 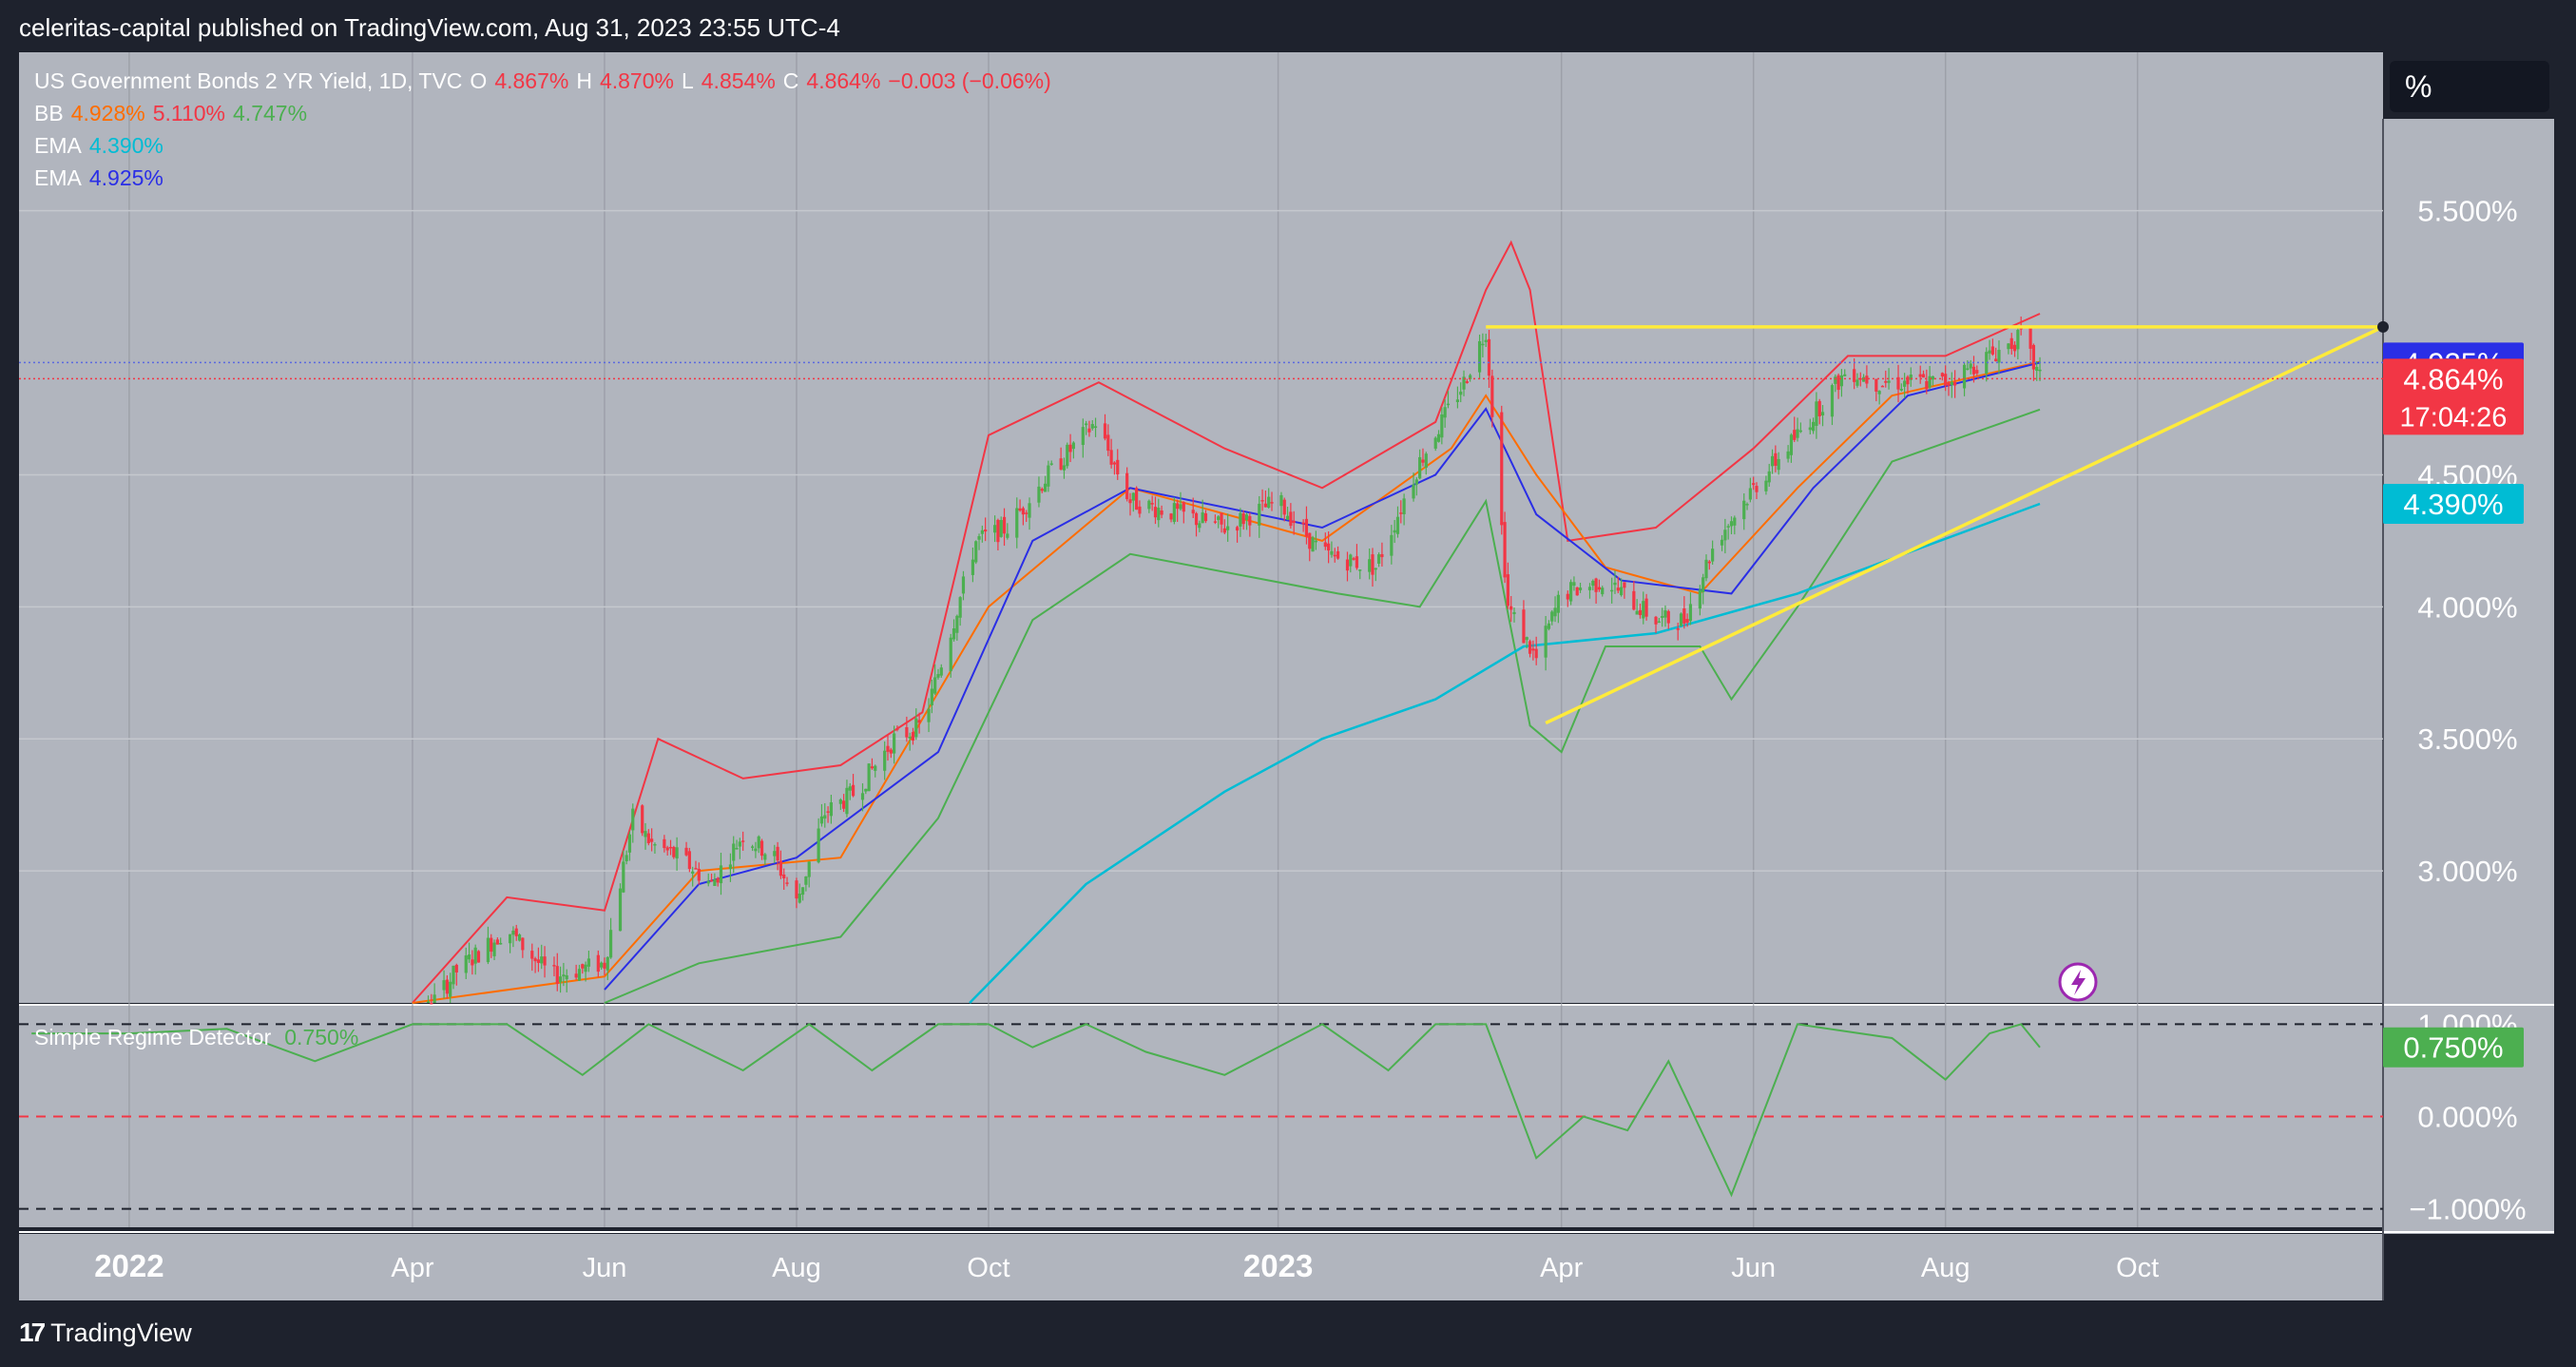 I want to click on sub-legend-name: Simple Regime Detector, so click(x=153, y=1037).